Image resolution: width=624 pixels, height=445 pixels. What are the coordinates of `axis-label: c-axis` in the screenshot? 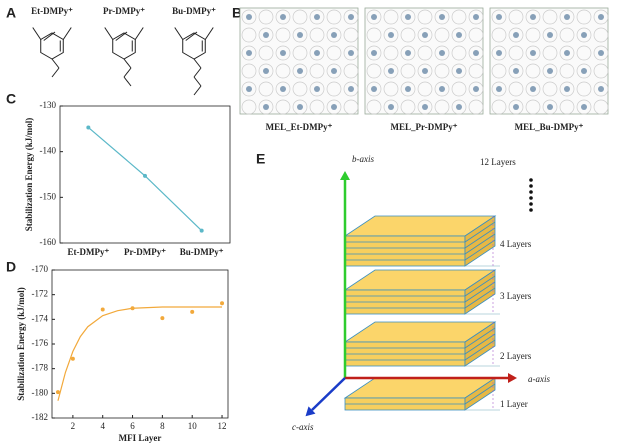 It's located at (303, 427).